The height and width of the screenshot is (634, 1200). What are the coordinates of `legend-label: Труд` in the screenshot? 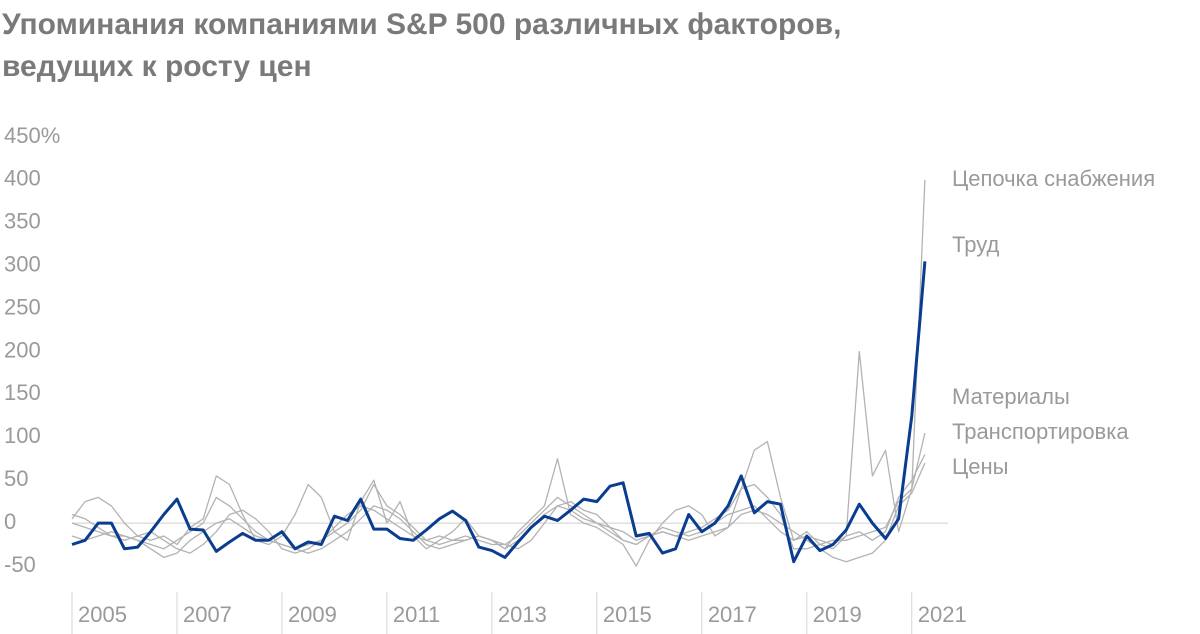 It's located at (975, 244).